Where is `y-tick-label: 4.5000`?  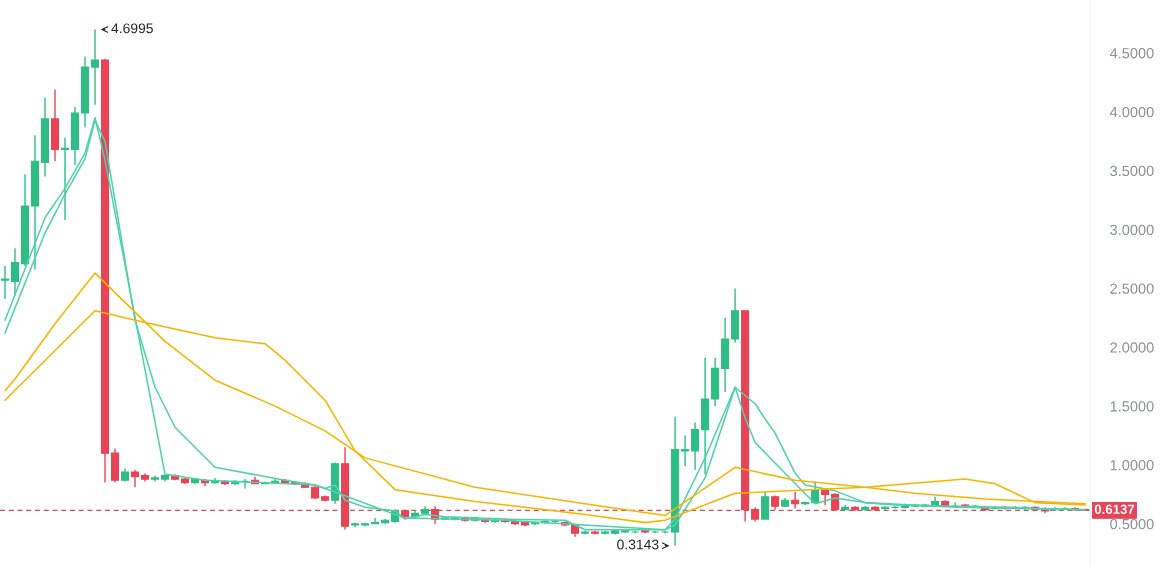
y-tick-label: 4.5000 is located at coordinates (1131, 53).